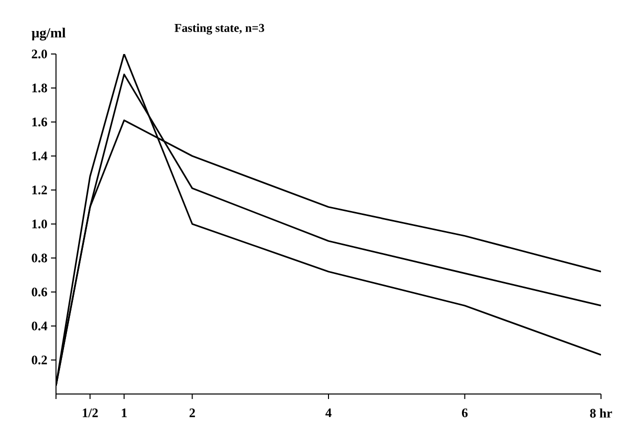 Image resolution: width=644 pixels, height=436 pixels. I want to click on x-tick-label: 1/2, so click(90, 413).